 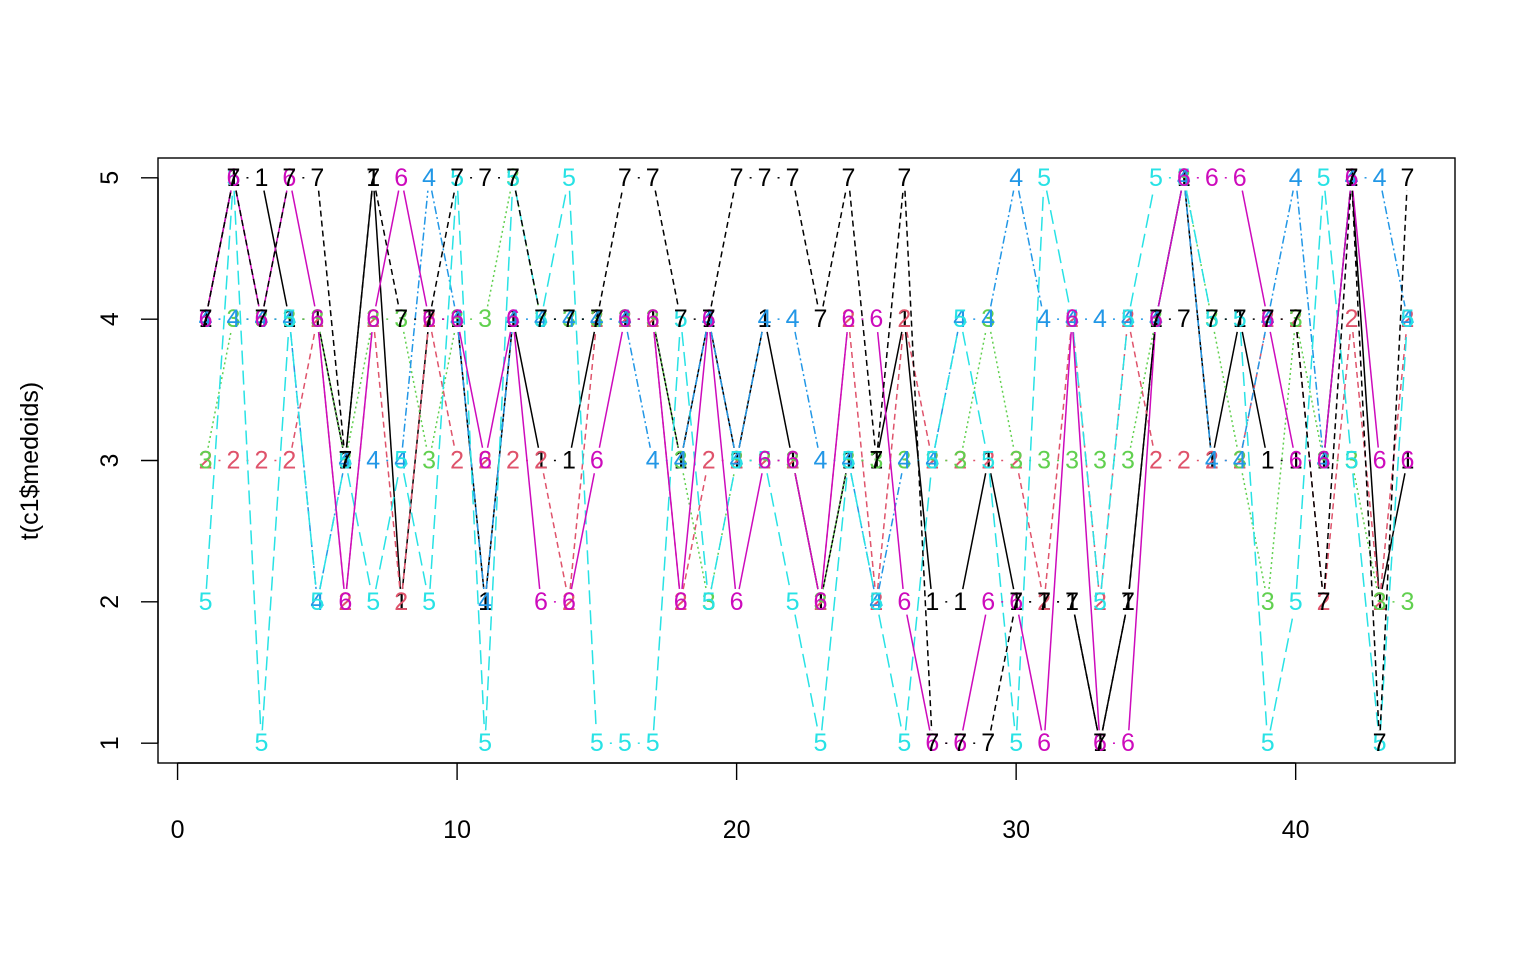 I want to click on y-tick-label: 3, so click(x=110, y=461).